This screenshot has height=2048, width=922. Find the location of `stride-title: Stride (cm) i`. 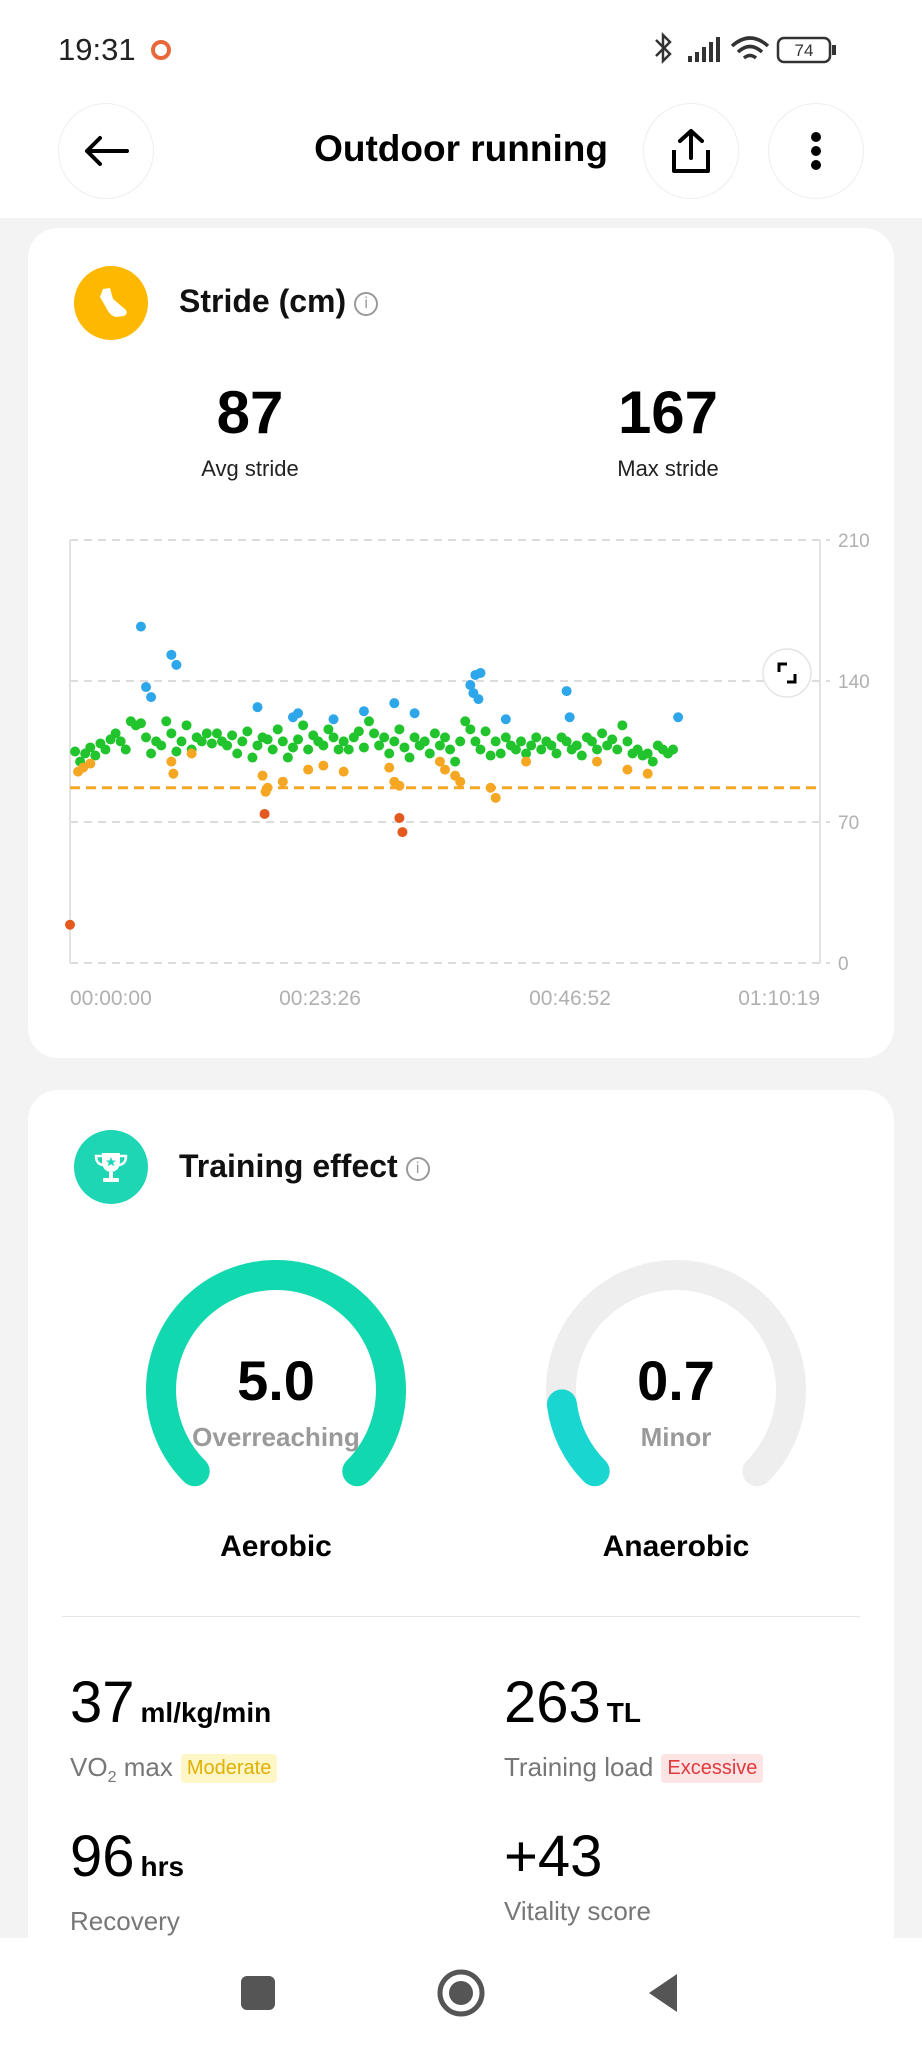

stride-title: Stride (cm) i is located at coordinates (279, 301).